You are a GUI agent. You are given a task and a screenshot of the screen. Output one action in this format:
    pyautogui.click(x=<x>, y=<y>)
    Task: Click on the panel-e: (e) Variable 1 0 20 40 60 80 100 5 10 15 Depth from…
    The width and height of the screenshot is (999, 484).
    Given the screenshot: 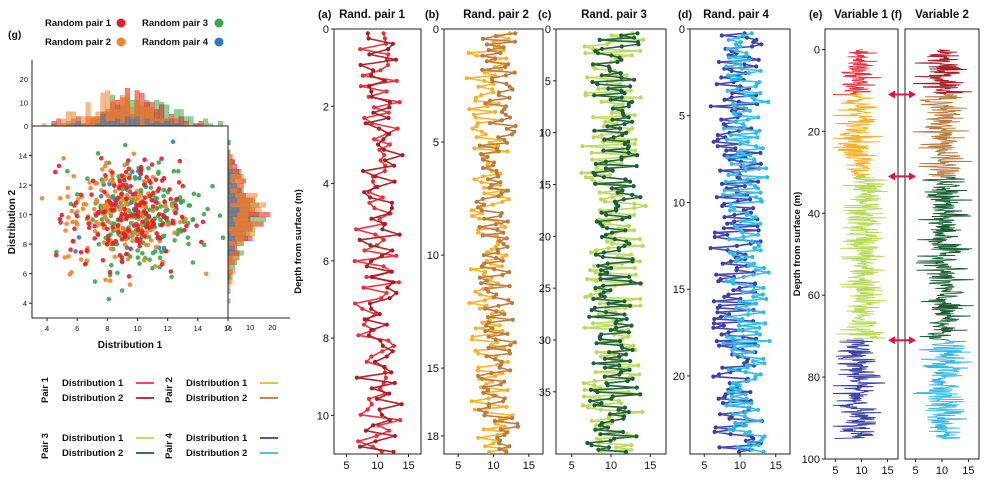 What is the action you would take?
    pyautogui.click(x=845, y=243)
    